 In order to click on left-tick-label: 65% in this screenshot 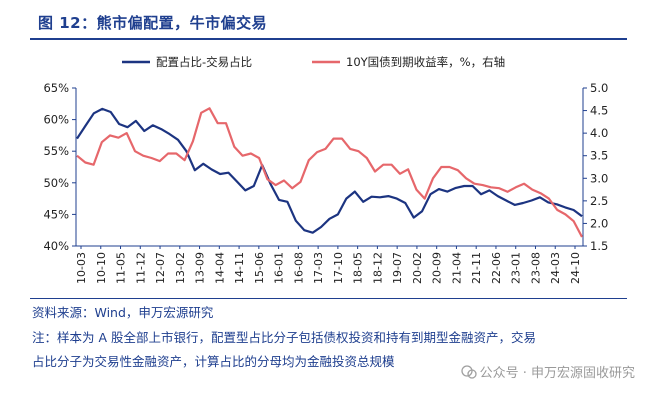, I will do `click(56, 88)`.